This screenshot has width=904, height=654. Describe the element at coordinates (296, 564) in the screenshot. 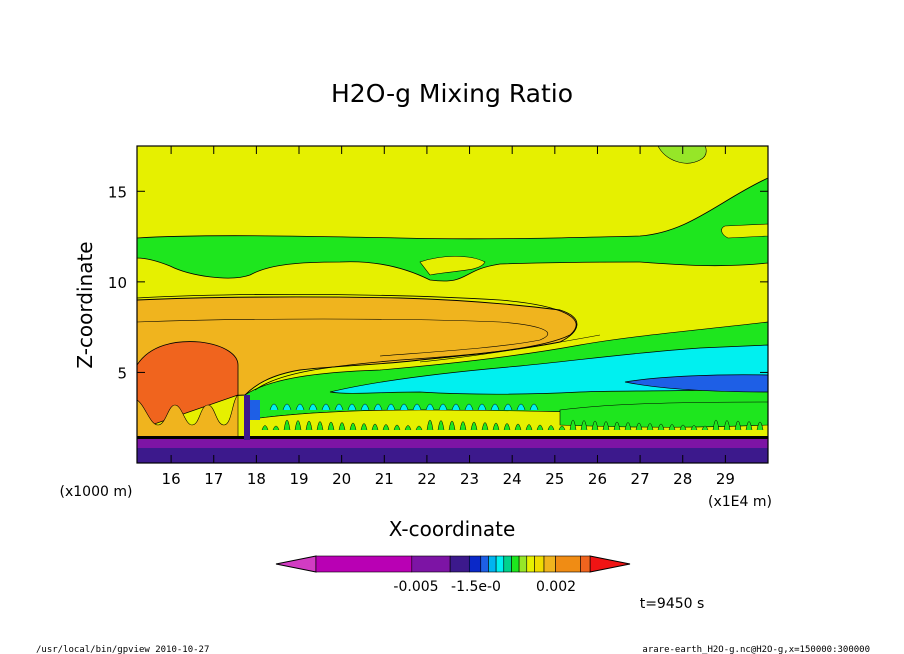

I see `colorbar-min-arrow` at that location.